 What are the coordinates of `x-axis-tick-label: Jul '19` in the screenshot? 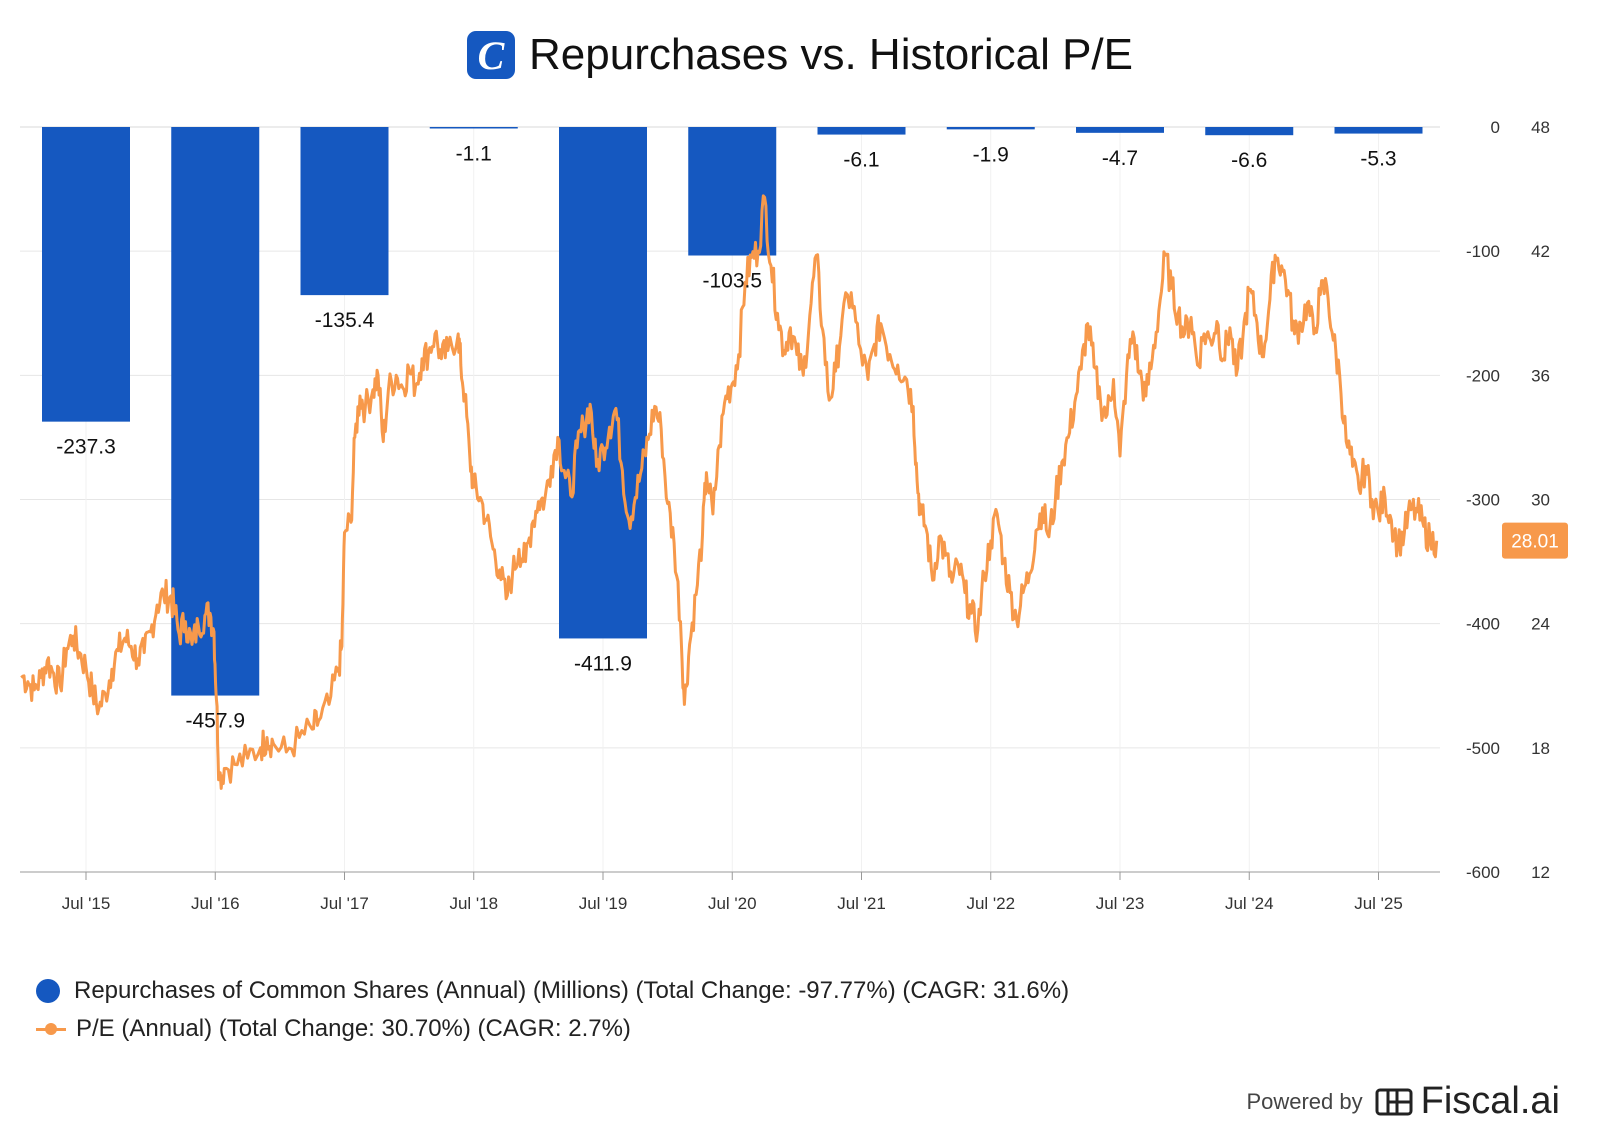 It's located at (603, 903).